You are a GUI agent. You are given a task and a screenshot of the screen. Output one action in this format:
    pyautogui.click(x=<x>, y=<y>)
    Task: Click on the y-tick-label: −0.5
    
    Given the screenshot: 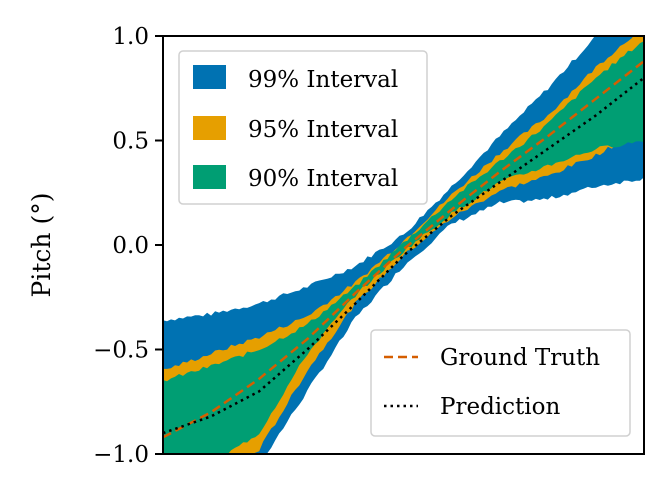 What is the action you would take?
    pyautogui.click(x=121, y=351)
    